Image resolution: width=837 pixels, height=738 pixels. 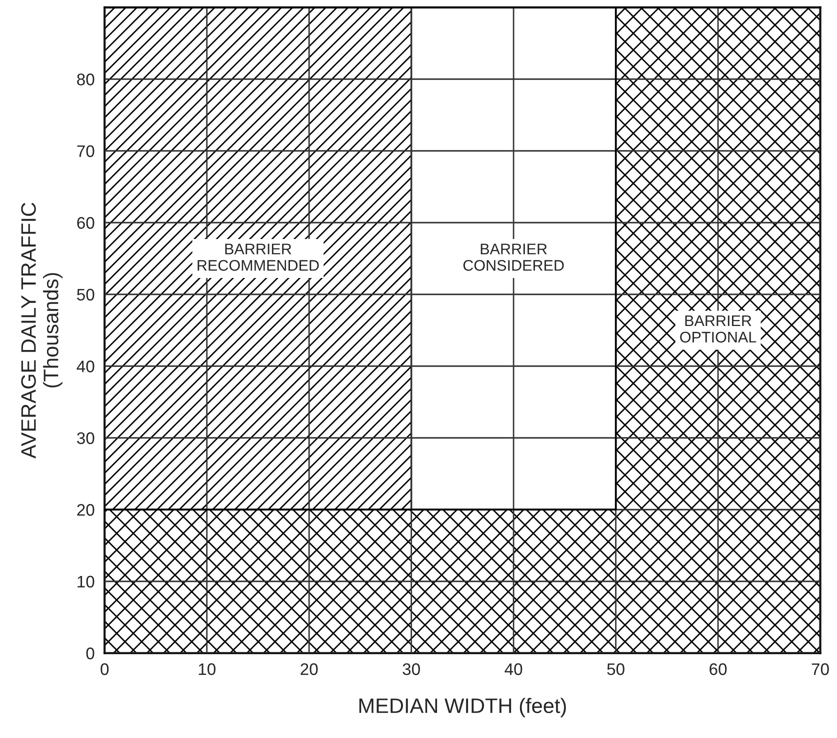 I want to click on x-axis-title: MEDIAN WIDTH (feet), so click(x=462, y=708).